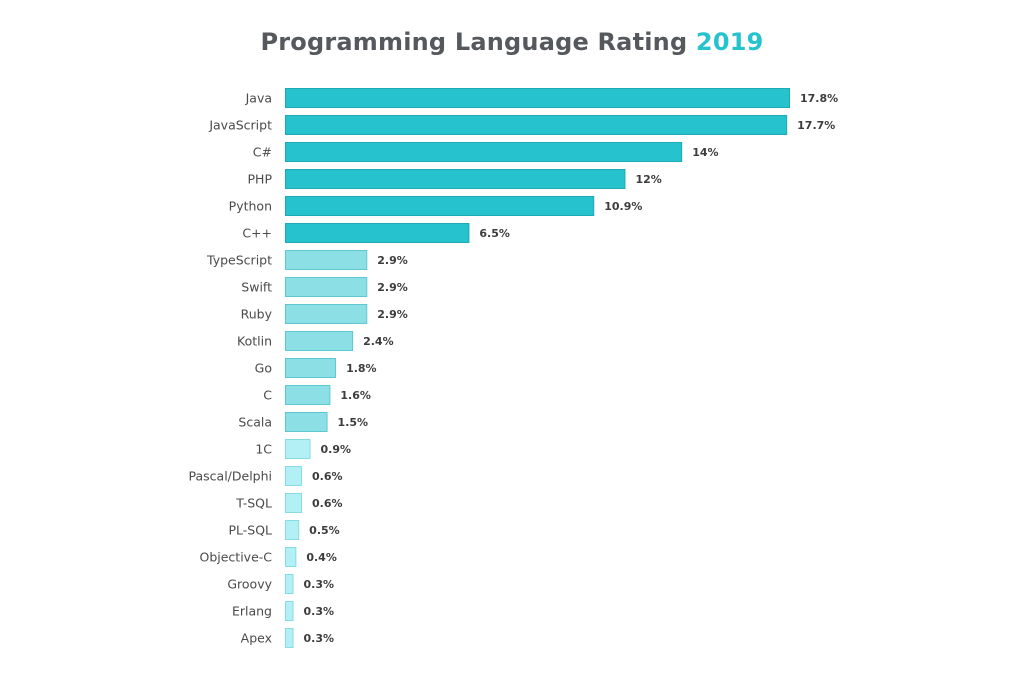 Image resolution: width=1024 pixels, height=677 pixels. What do you see at coordinates (729, 42) in the screenshot?
I see `chart-title-year: 2019` at bounding box center [729, 42].